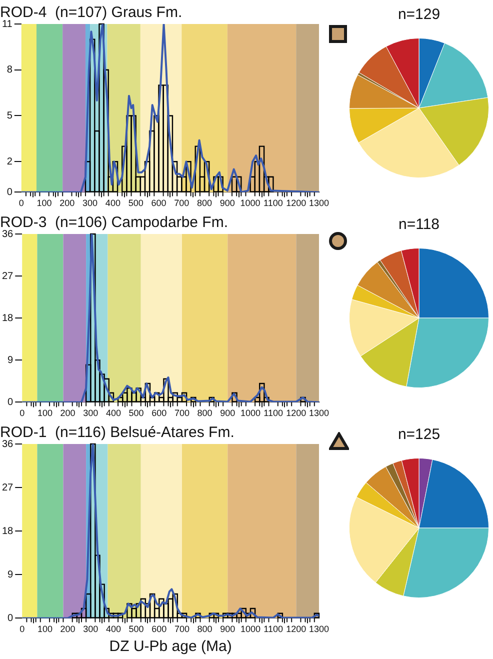 This screenshot has height=659, width=493. I want to click on chart-title: n=129, so click(419, 15).